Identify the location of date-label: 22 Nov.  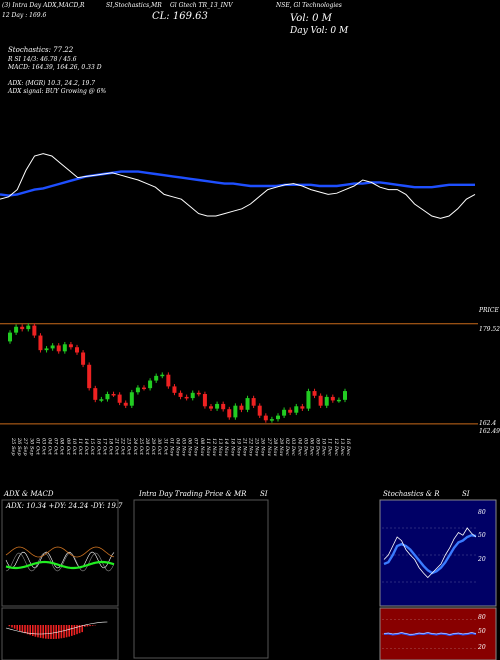
(251, 446).